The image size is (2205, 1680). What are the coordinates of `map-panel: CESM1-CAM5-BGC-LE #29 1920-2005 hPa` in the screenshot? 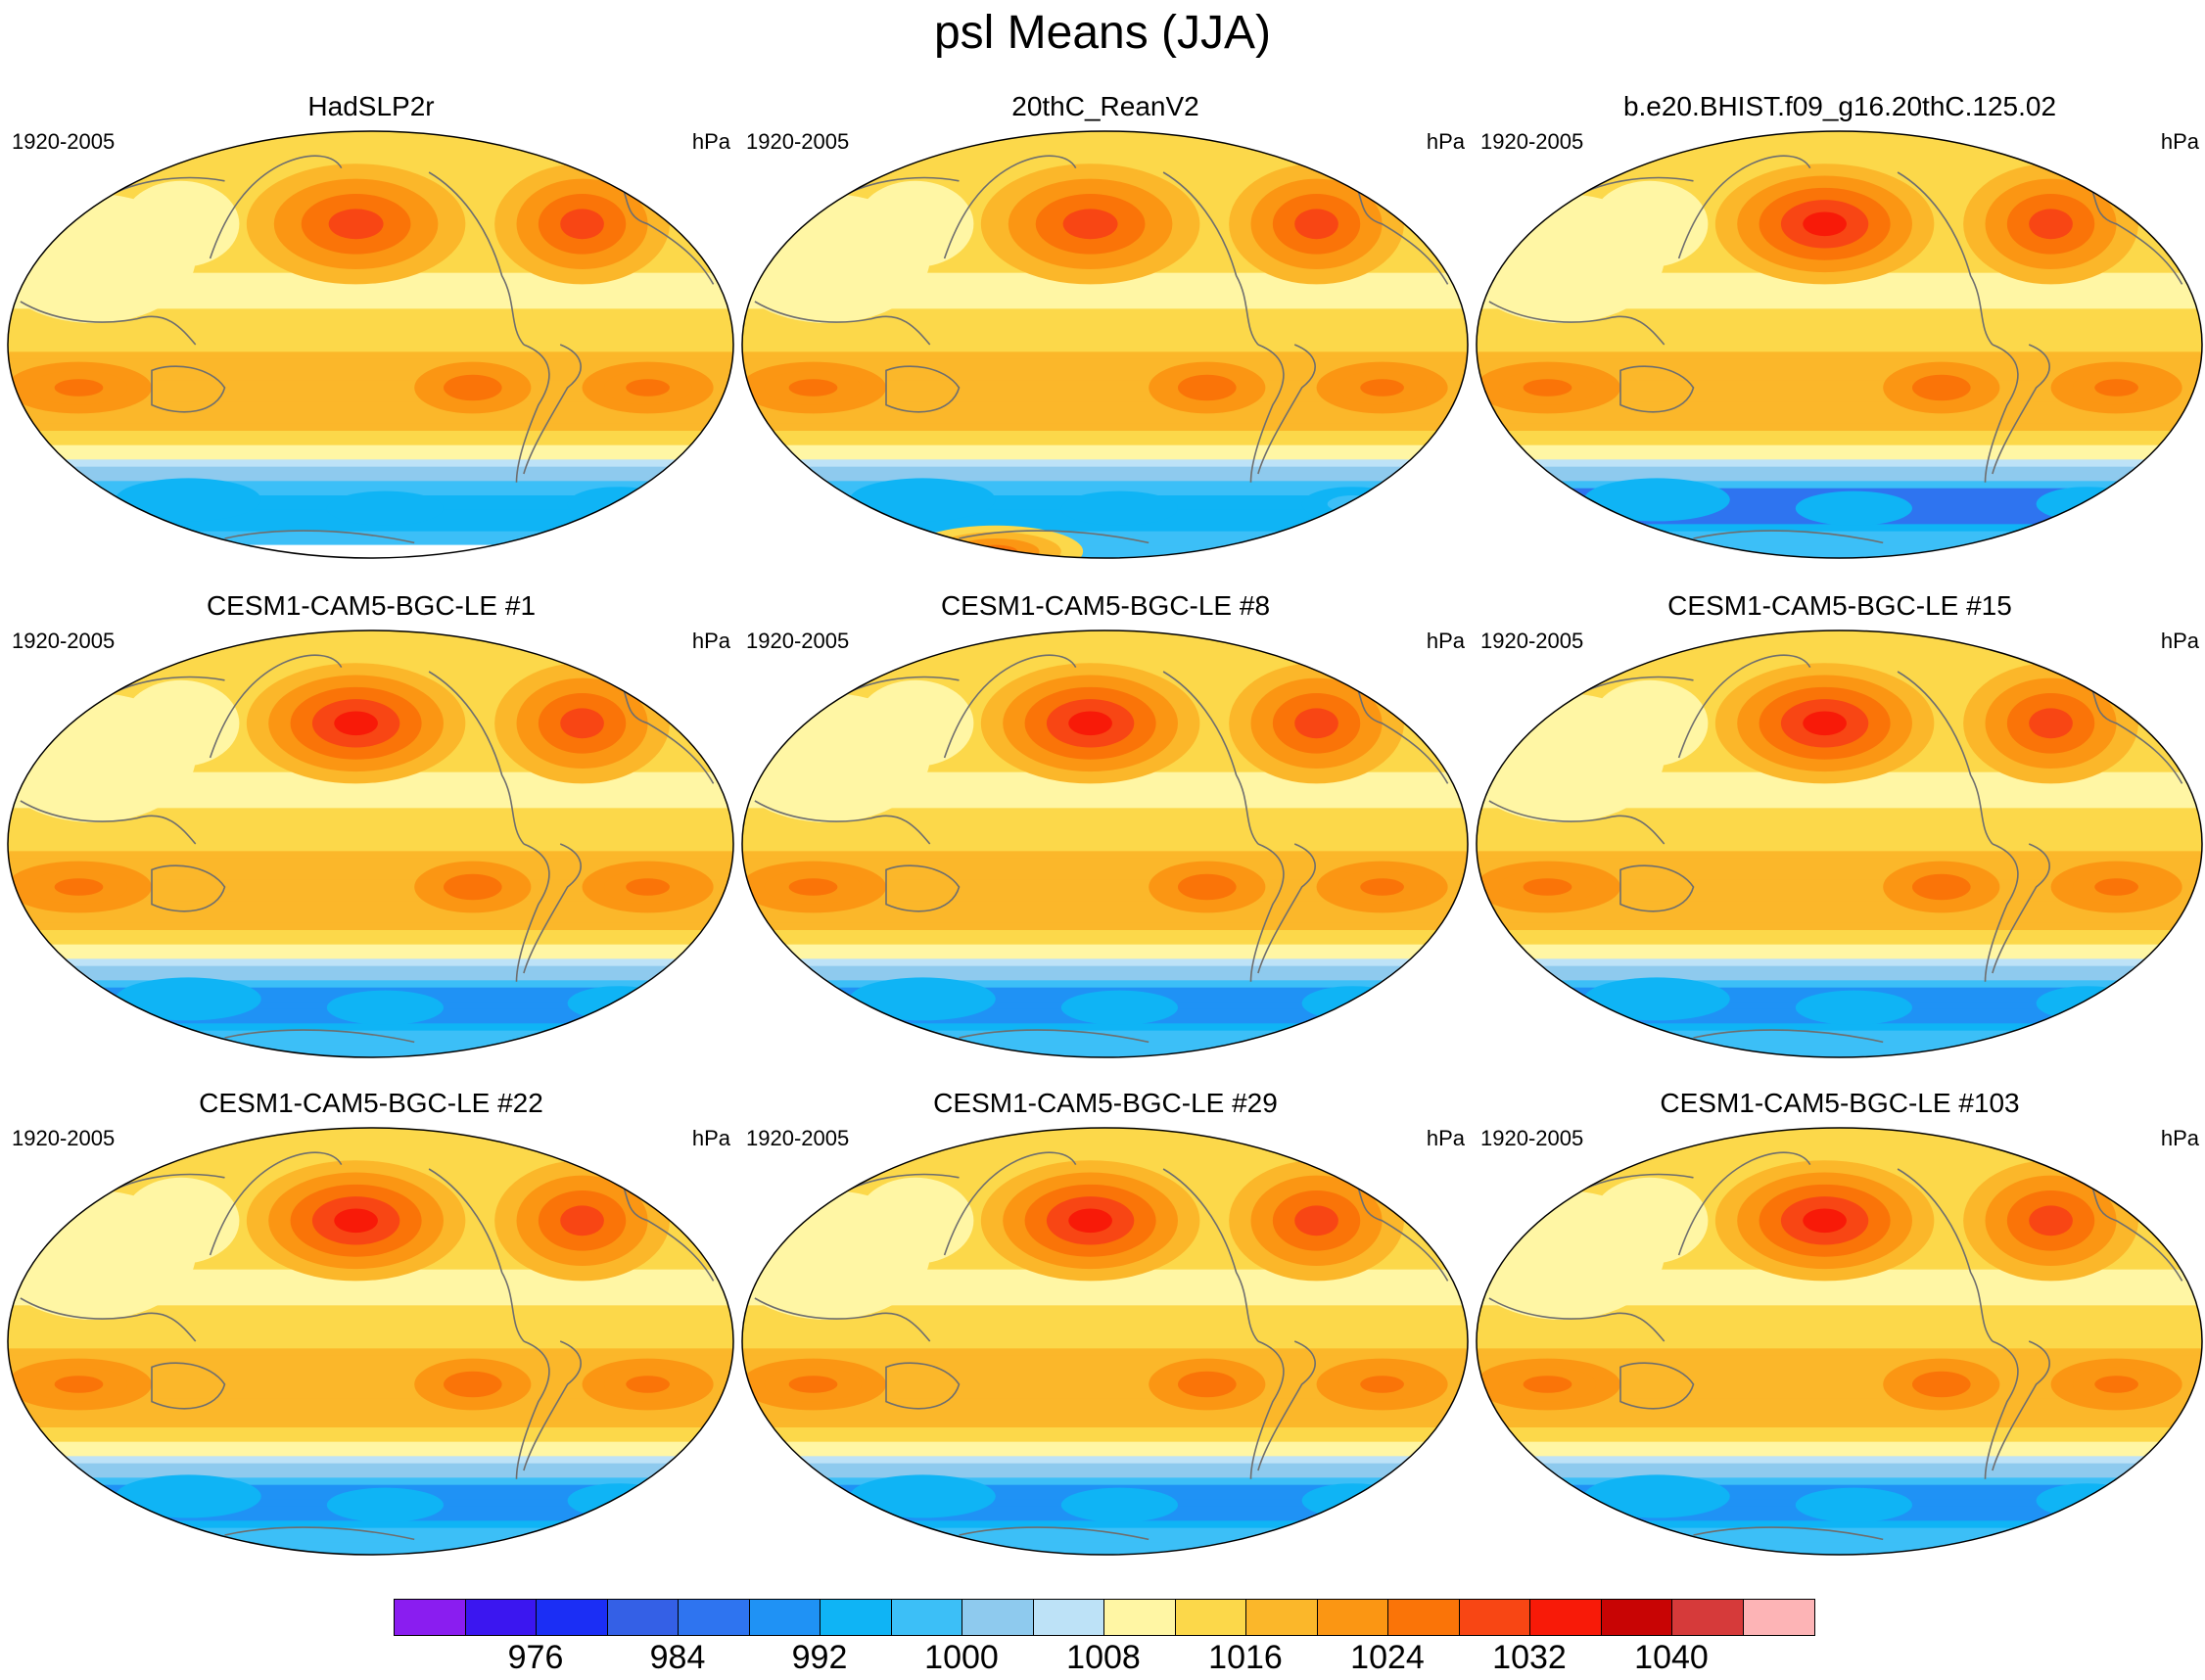 It's located at (1105, 1329).